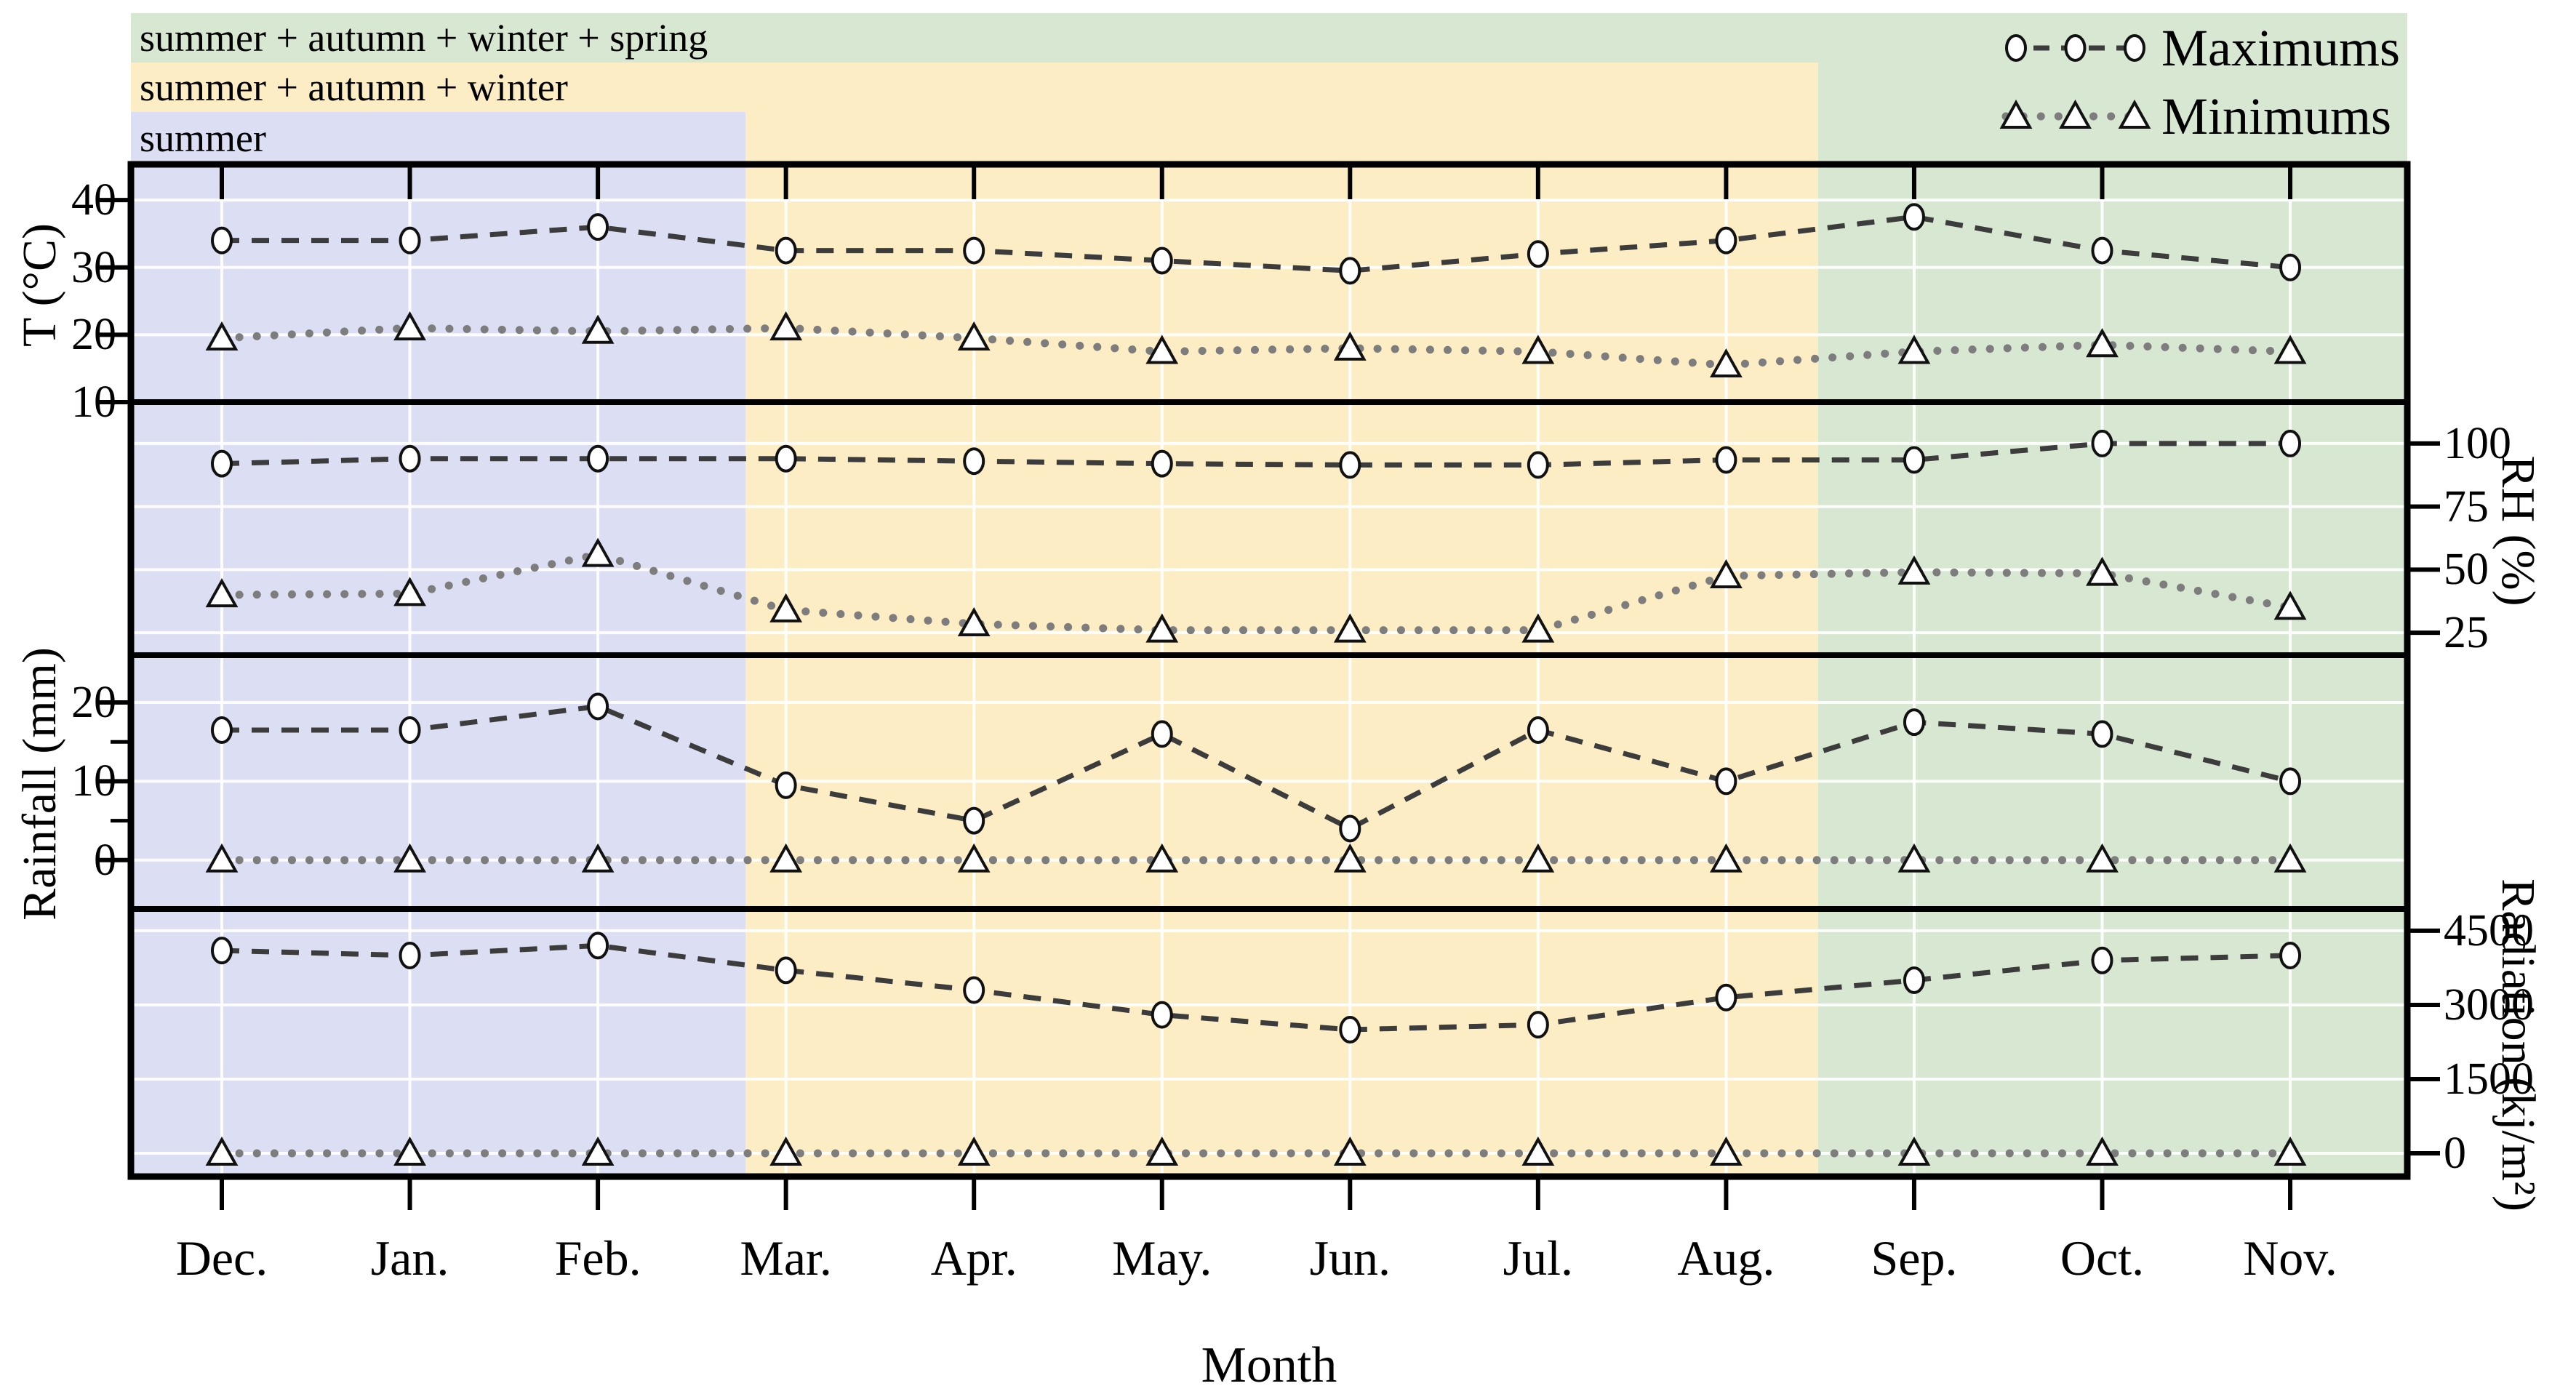  Describe the element at coordinates (597, 1258) in the screenshot. I see `month-label: Feb.` at that location.